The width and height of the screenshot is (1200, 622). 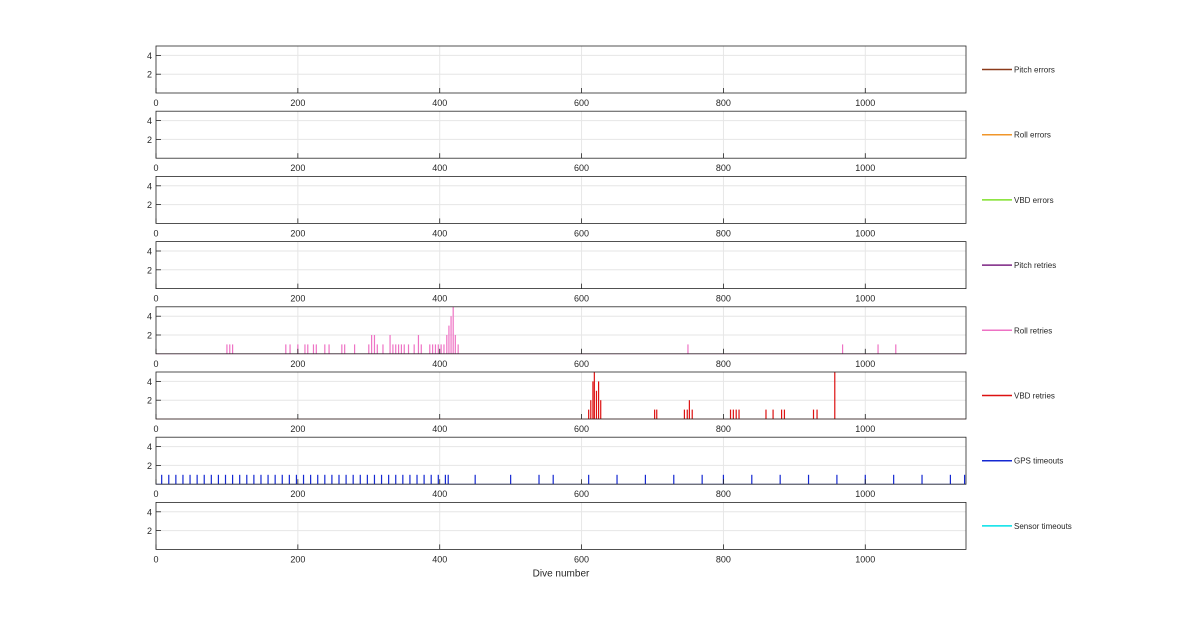 I want to click on subplot-pitch-errors: 2 4 0 200 400 600 800 1000 Pitch errors, so click(x=601, y=76).